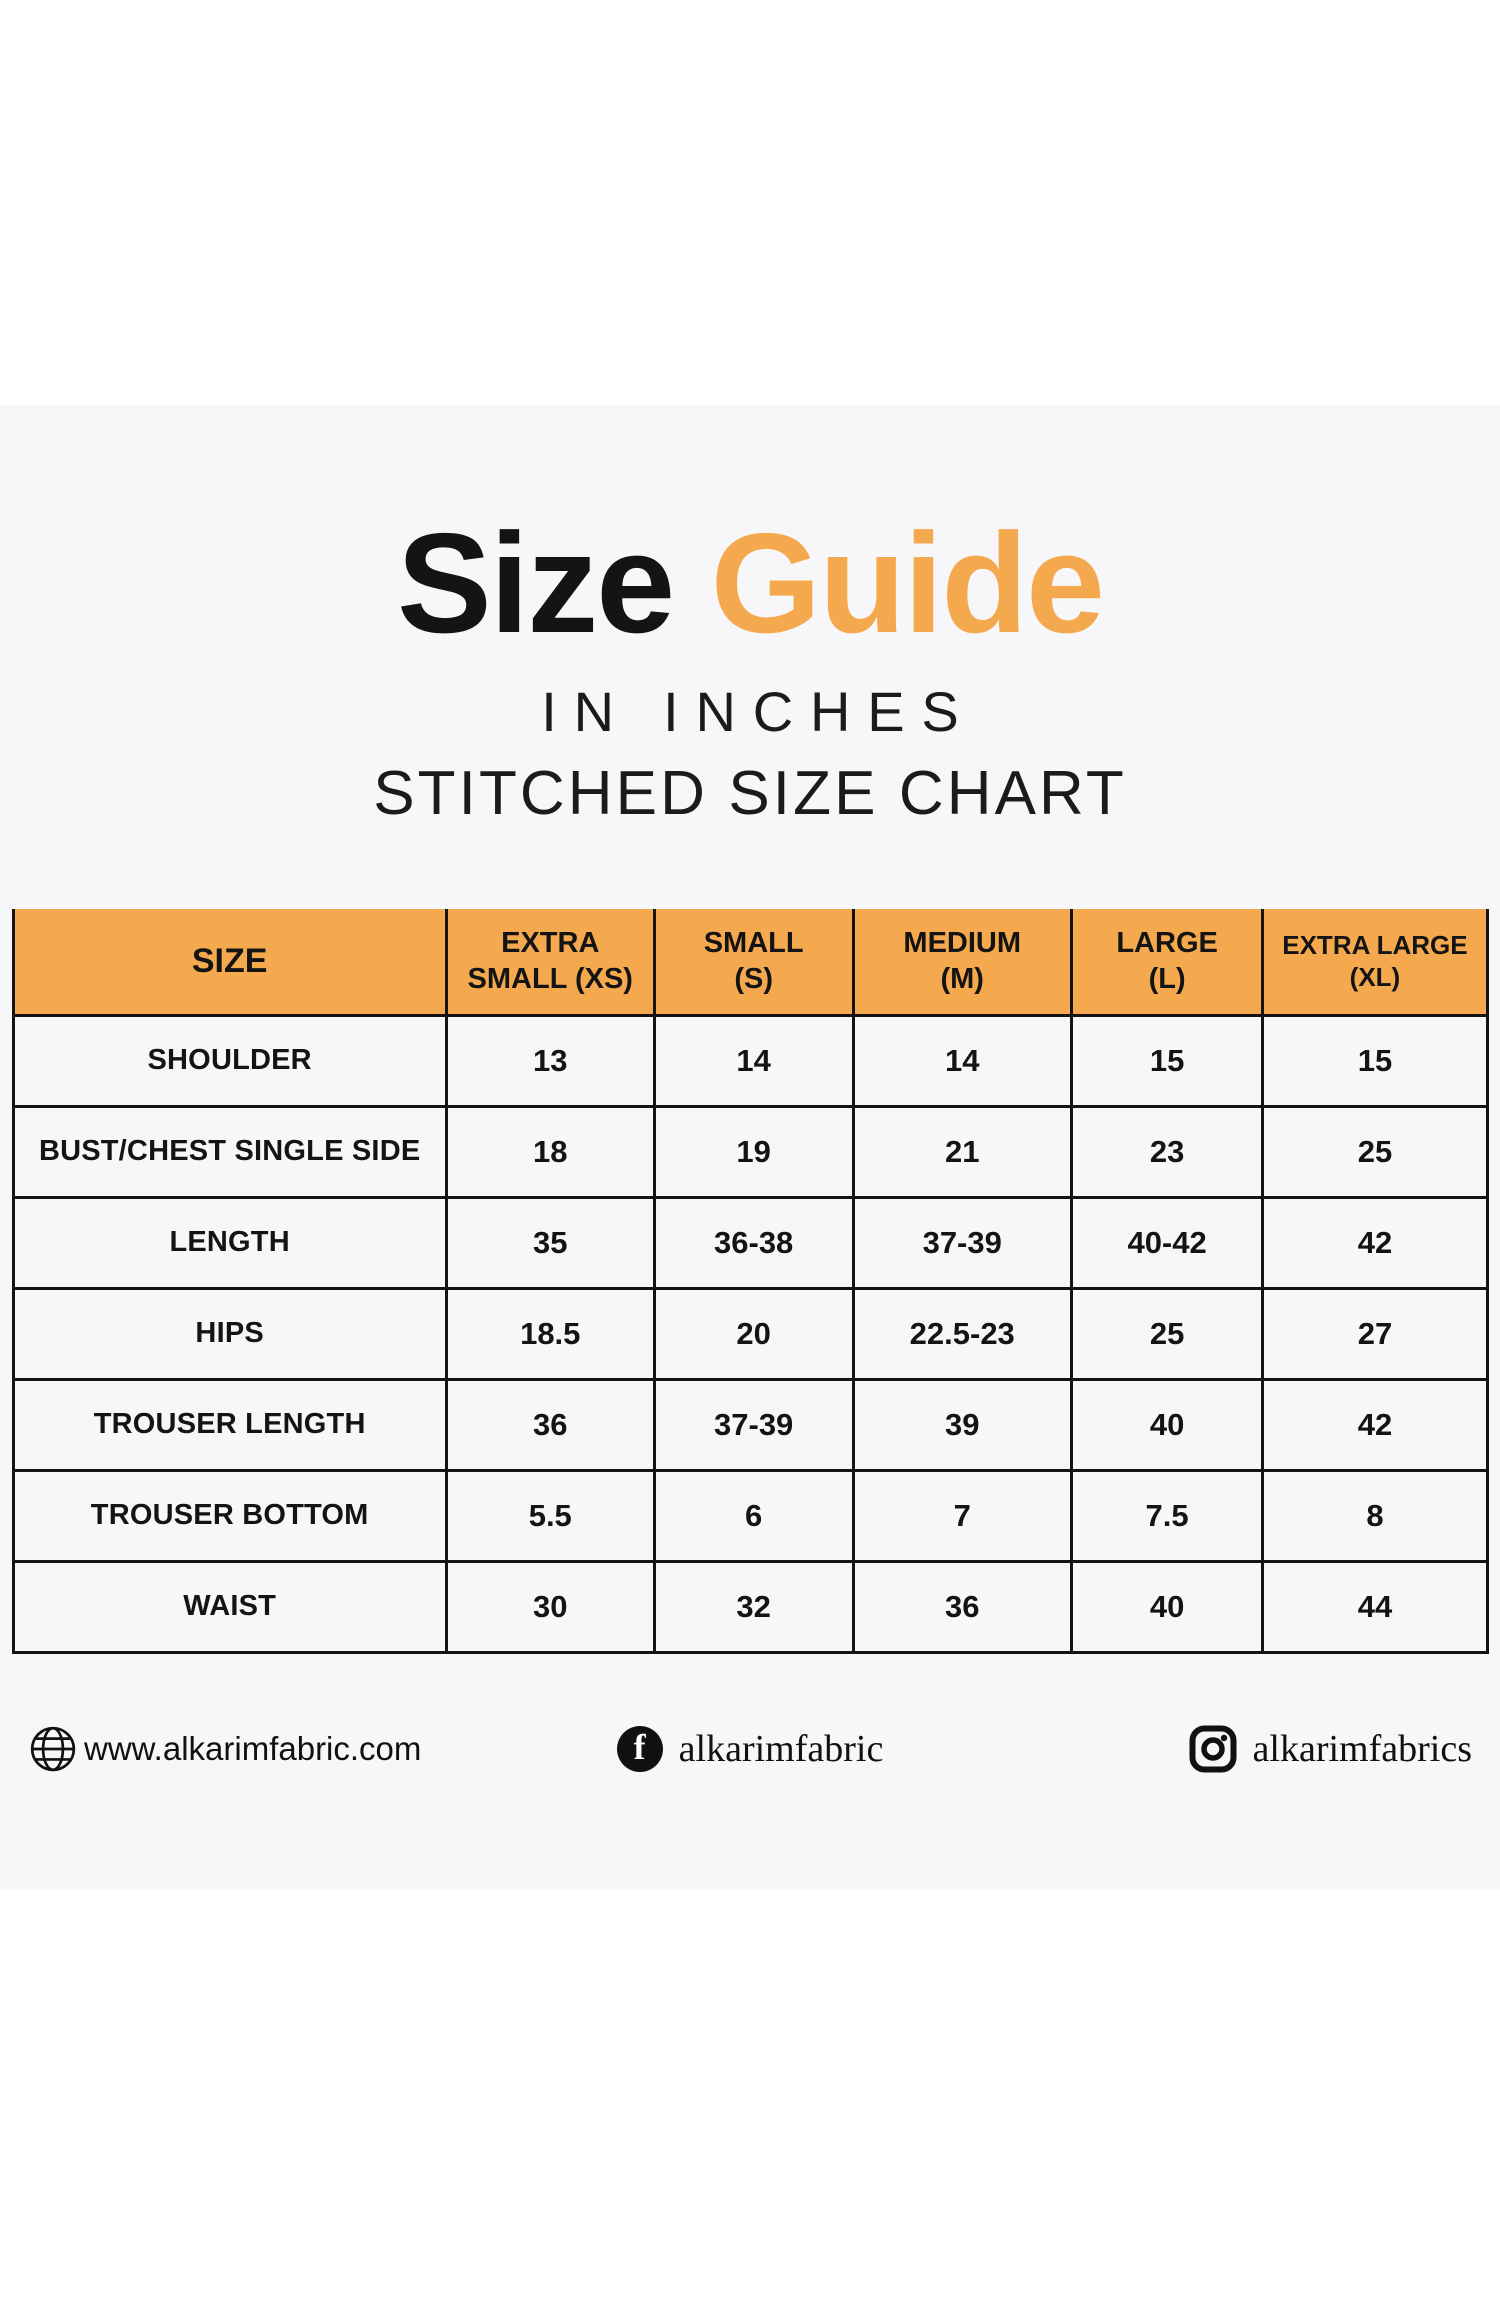 The image size is (1500, 2300). Describe the element at coordinates (1167, 963) in the screenshot. I see `column-header-large: LARGE (L)` at that location.